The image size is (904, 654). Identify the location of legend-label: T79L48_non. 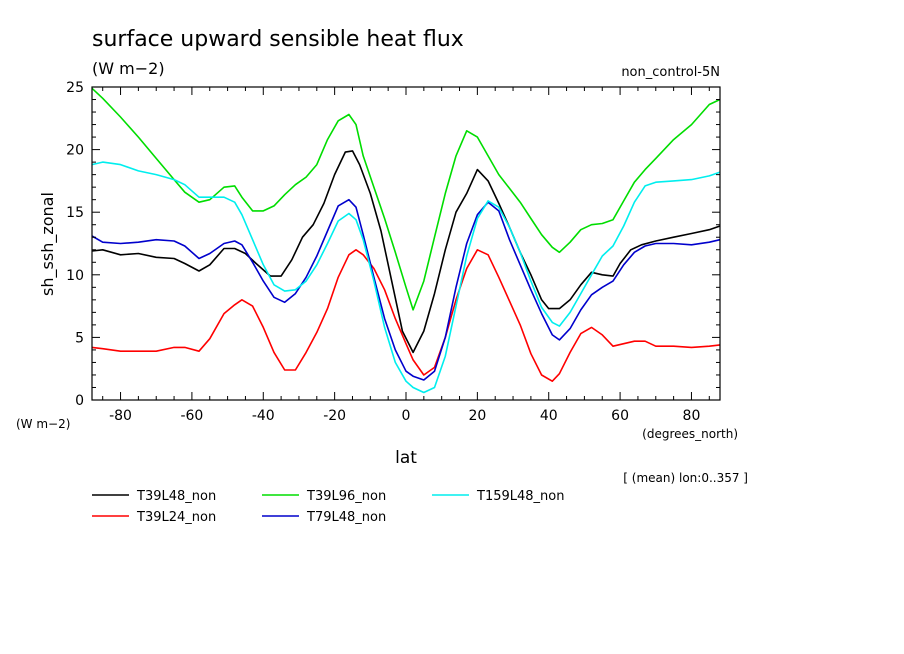
(346, 517).